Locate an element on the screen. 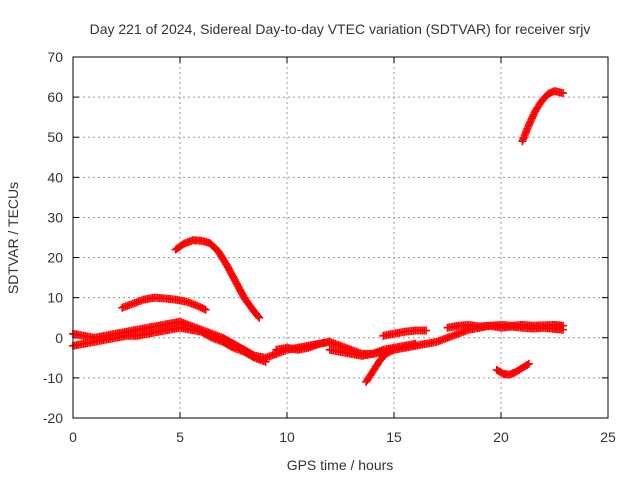  y-tick-label: 60 is located at coordinates (55, 97).